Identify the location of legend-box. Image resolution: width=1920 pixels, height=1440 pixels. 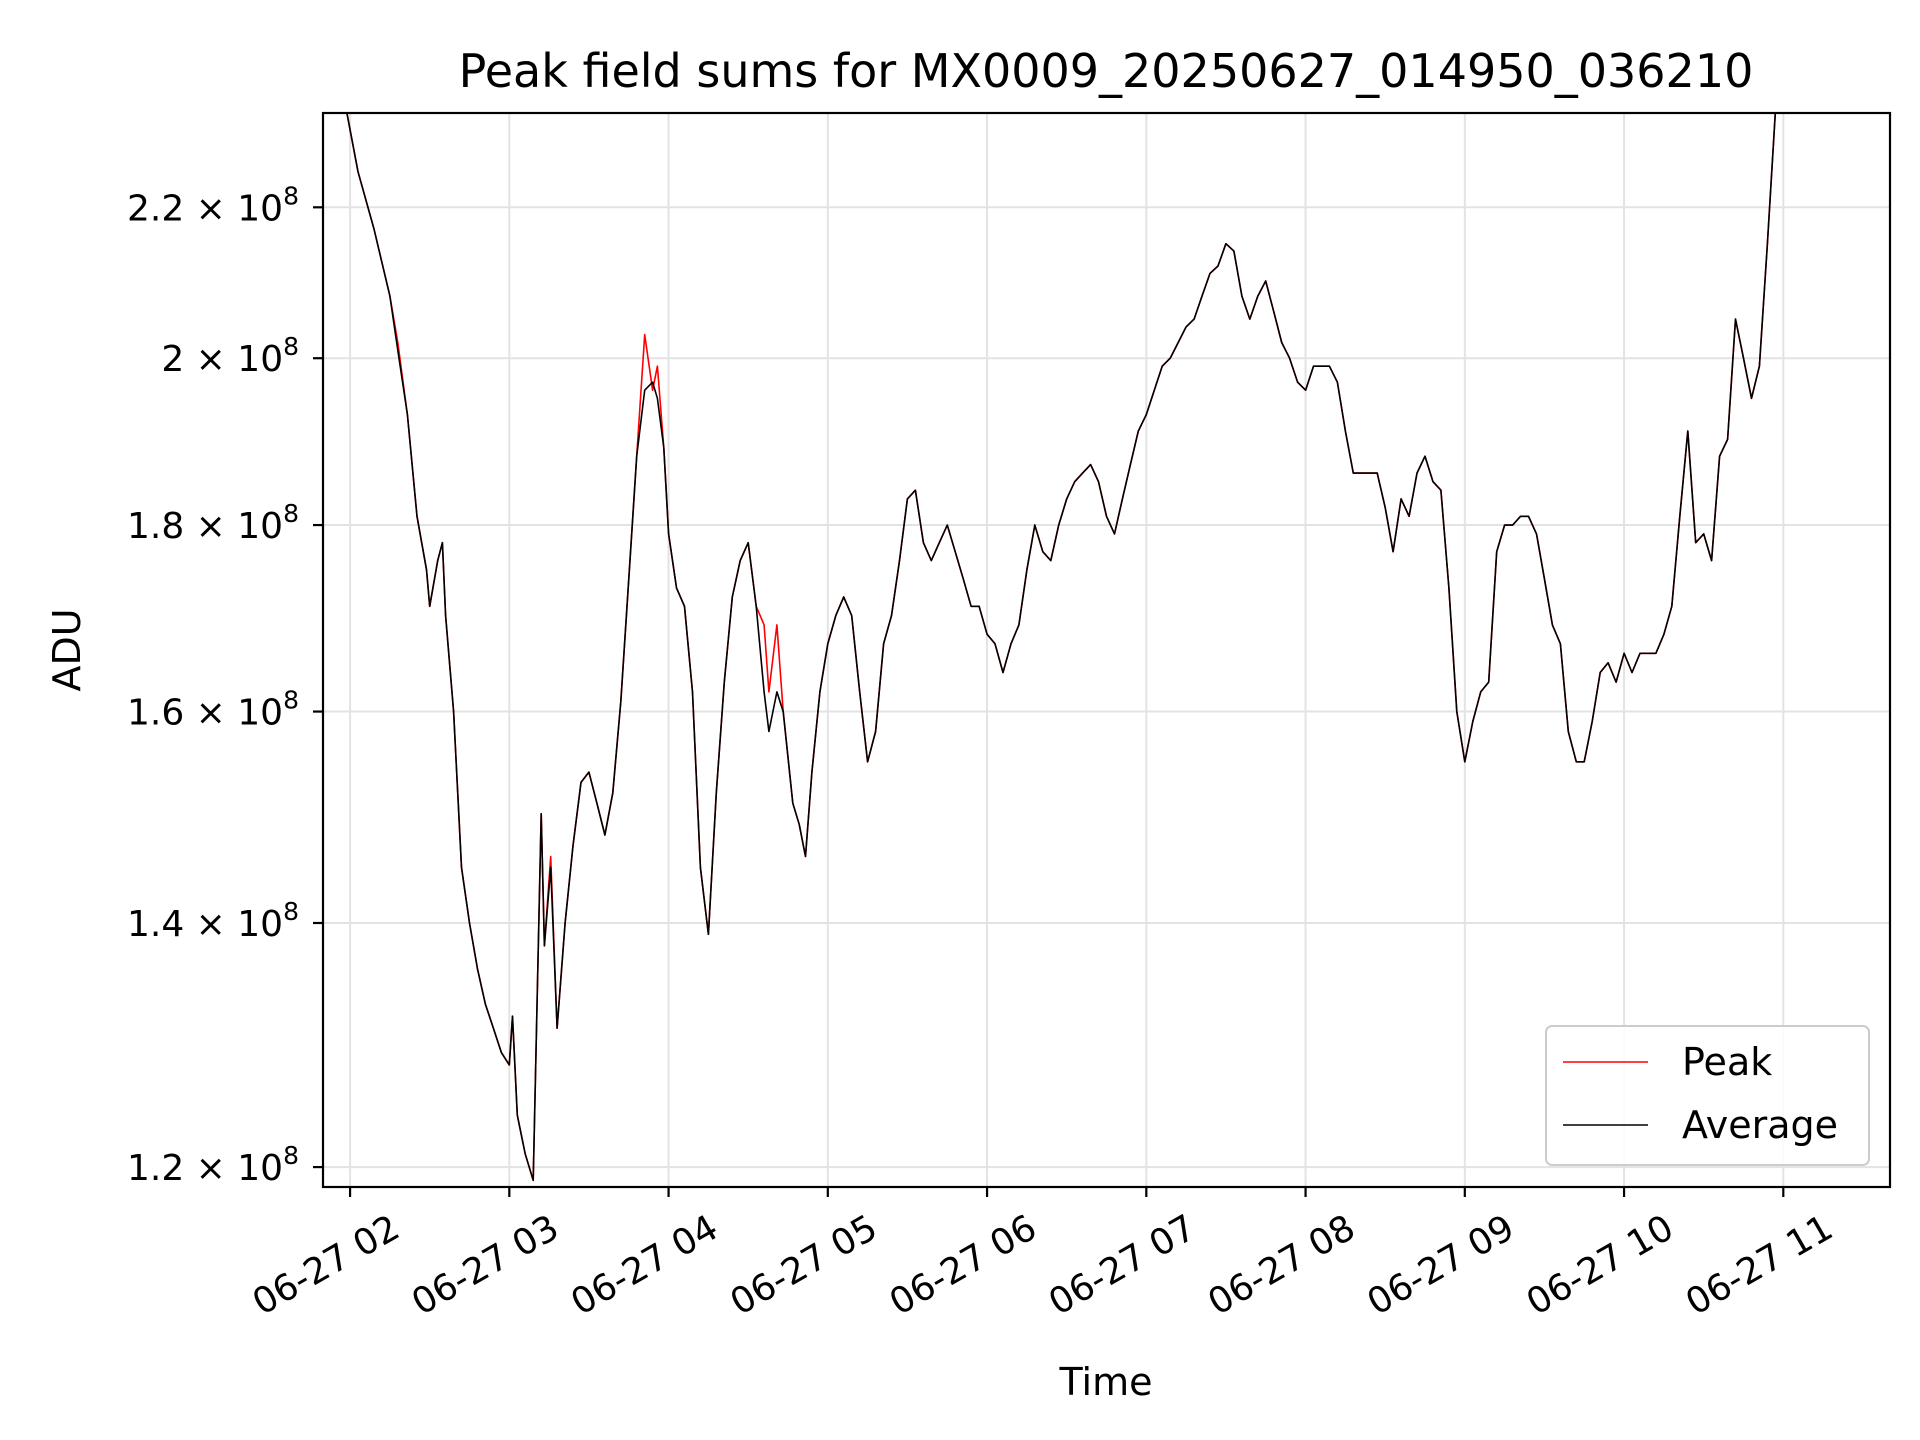
(1707, 1095).